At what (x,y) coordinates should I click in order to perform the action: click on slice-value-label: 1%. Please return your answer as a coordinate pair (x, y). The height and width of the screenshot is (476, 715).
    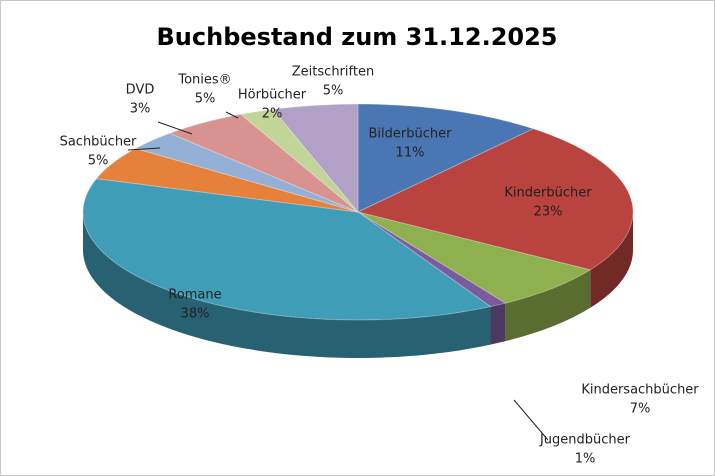
    Looking at the image, I should click on (585, 459).